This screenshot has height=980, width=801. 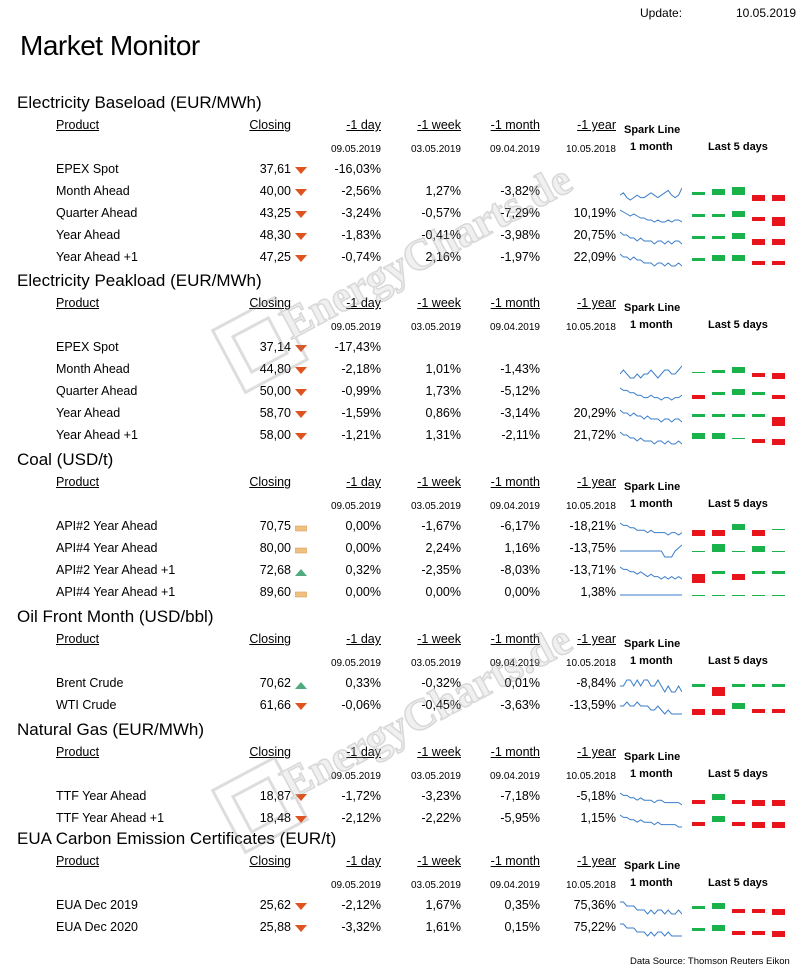 What do you see at coordinates (592, 548) in the screenshot?
I see `change-1year: -13,75%` at bounding box center [592, 548].